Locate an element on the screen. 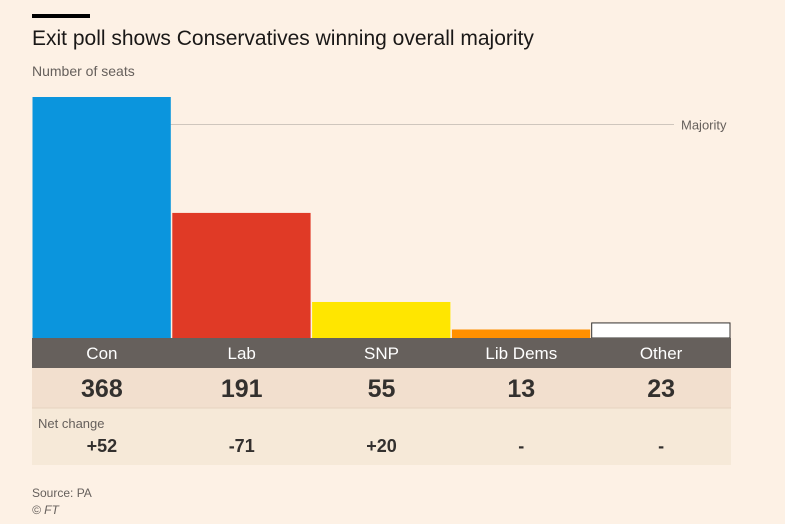  value-label-snp: 55 is located at coordinates (382, 389).